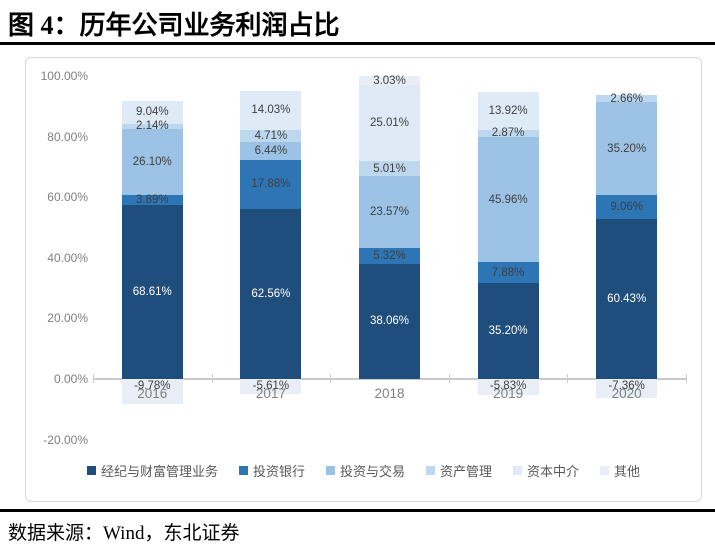 The height and width of the screenshot is (558, 715). I want to click on legend-item: 投资与交易, so click(365, 470).